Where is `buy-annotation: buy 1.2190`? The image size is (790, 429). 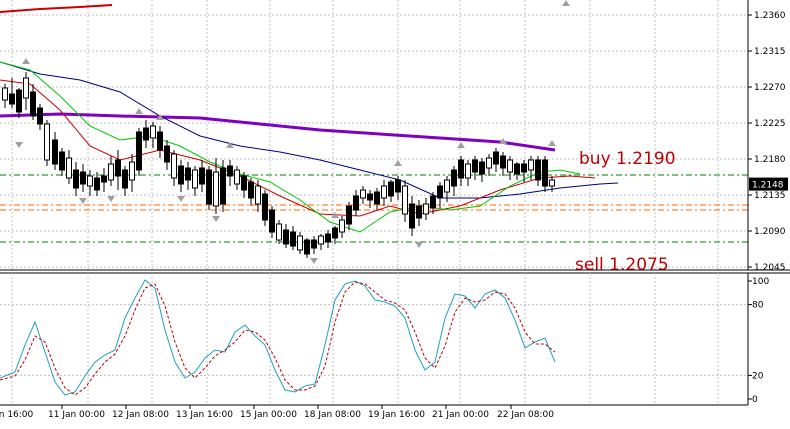 buy-annotation: buy 1.2190 is located at coordinates (627, 159).